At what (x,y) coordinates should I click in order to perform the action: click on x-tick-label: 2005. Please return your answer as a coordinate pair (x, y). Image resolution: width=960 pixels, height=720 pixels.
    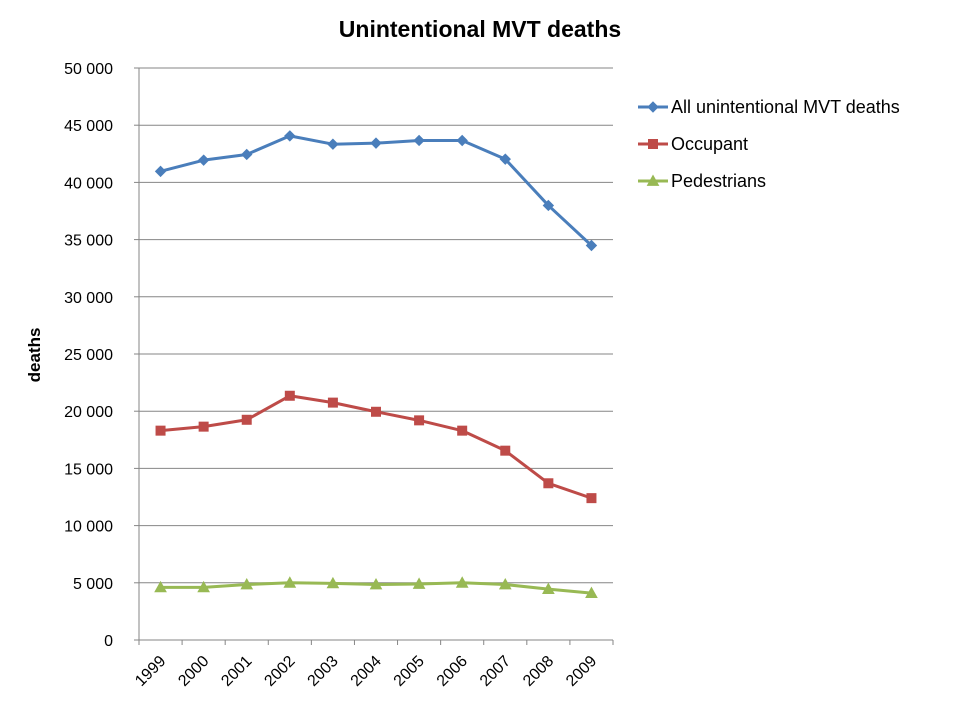
    Looking at the image, I should click on (409, 671).